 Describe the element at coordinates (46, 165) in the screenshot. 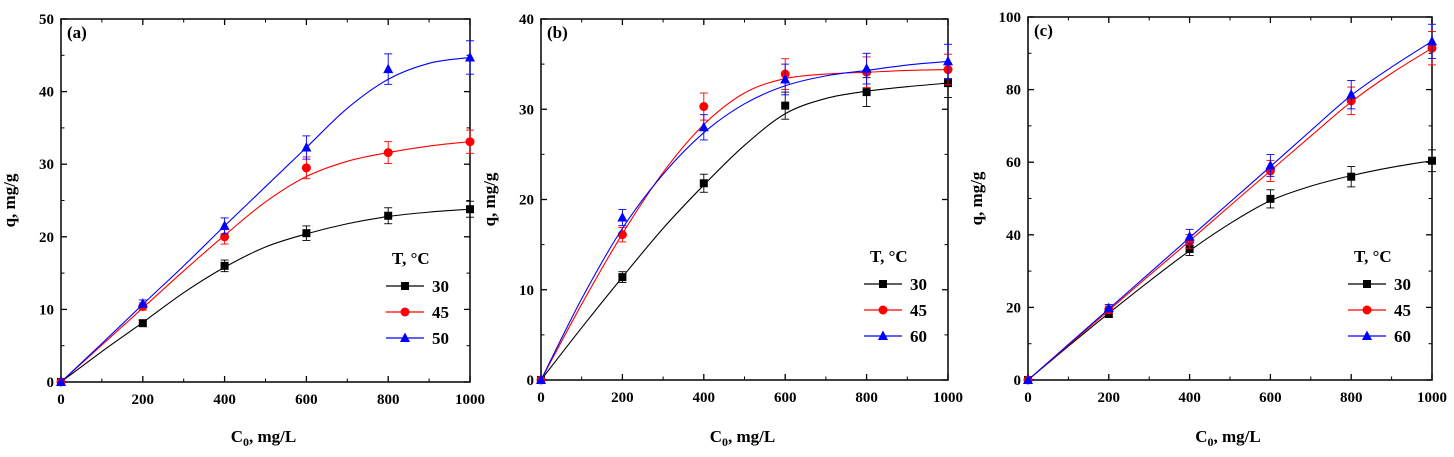

I see `y-tick-label: 30` at that location.